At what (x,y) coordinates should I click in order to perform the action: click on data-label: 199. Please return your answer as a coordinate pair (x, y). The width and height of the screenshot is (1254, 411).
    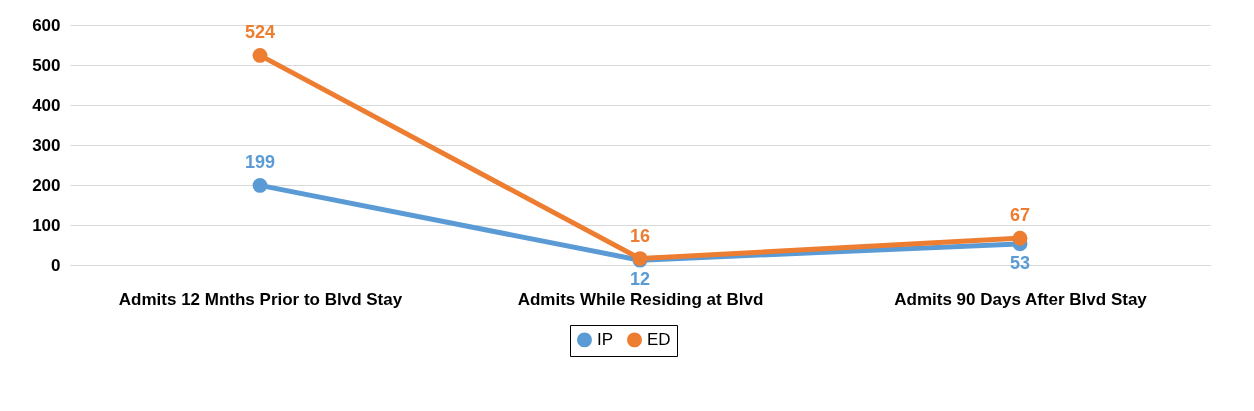
    Looking at the image, I should click on (260, 162).